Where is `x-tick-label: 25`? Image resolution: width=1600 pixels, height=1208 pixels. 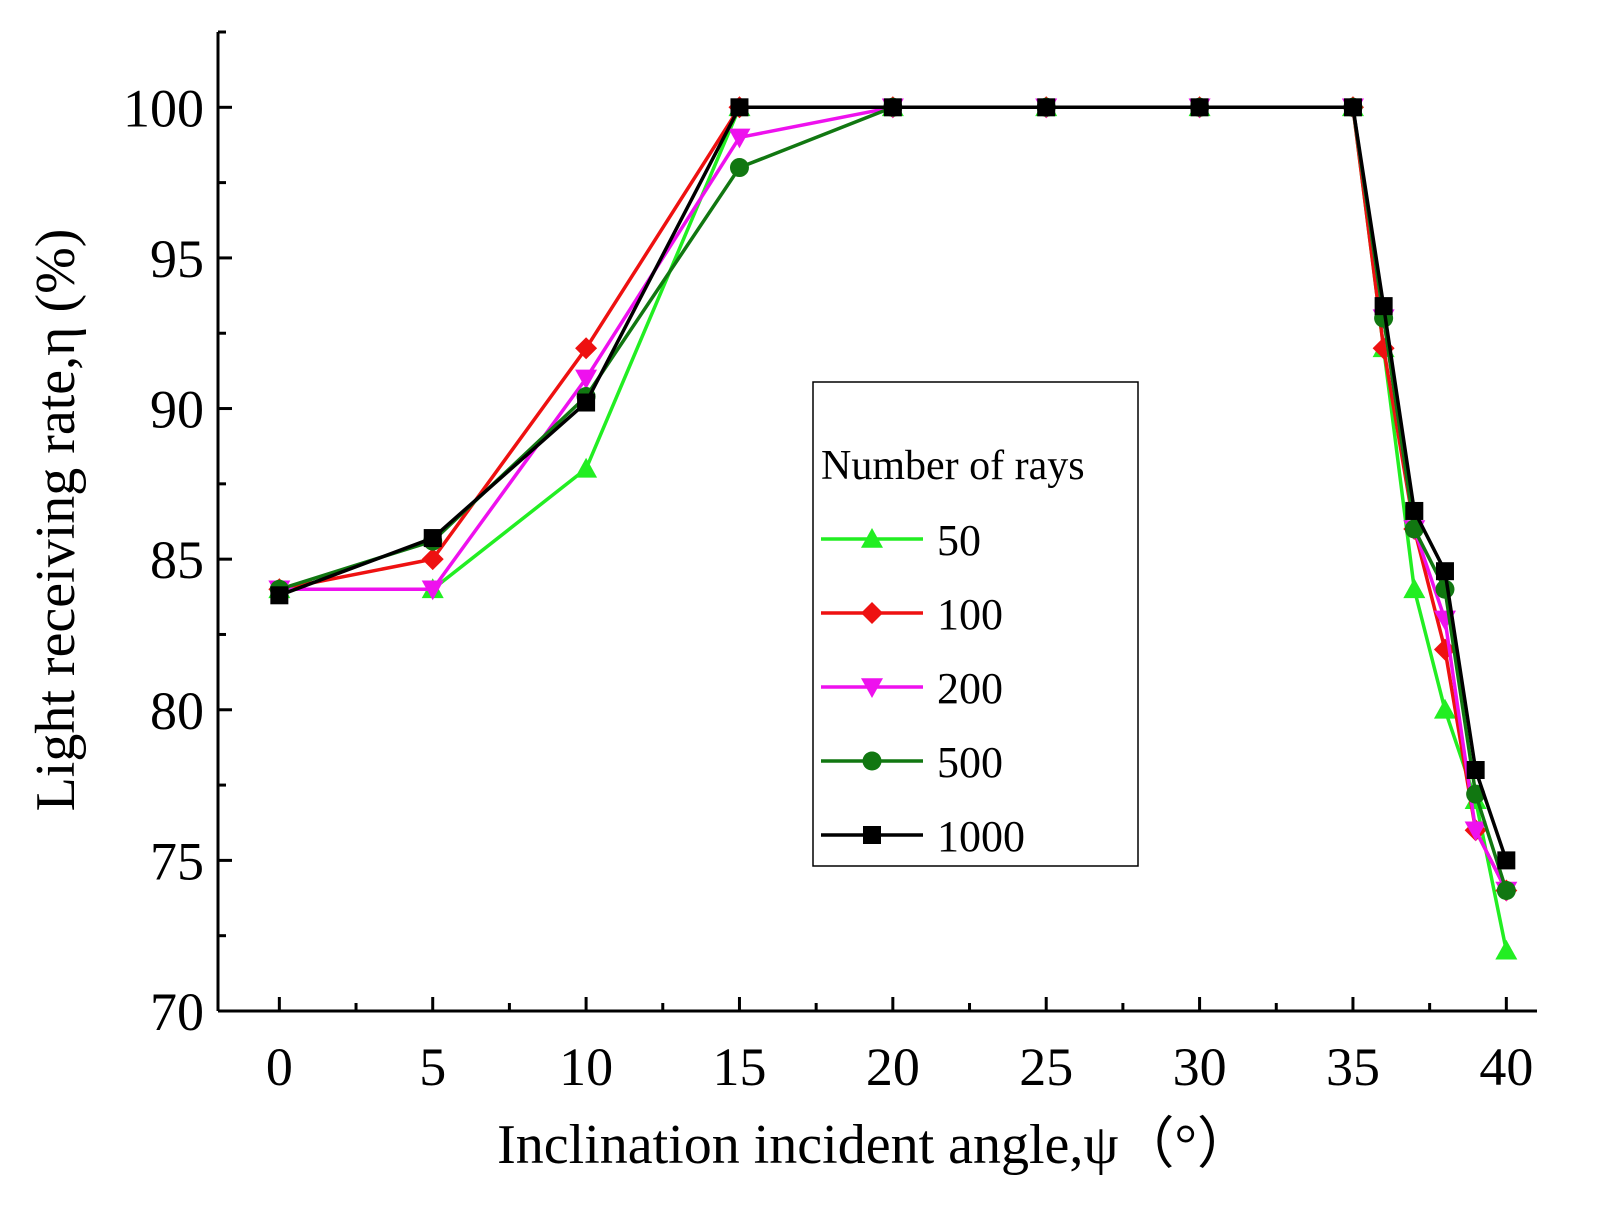 x-tick-label: 25 is located at coordinates (1046, 1067).